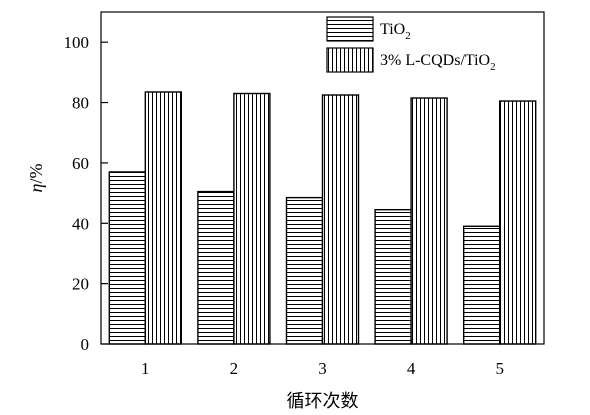  I want to click on x-axis: 1 2 3 4 5, so click(322, 358).